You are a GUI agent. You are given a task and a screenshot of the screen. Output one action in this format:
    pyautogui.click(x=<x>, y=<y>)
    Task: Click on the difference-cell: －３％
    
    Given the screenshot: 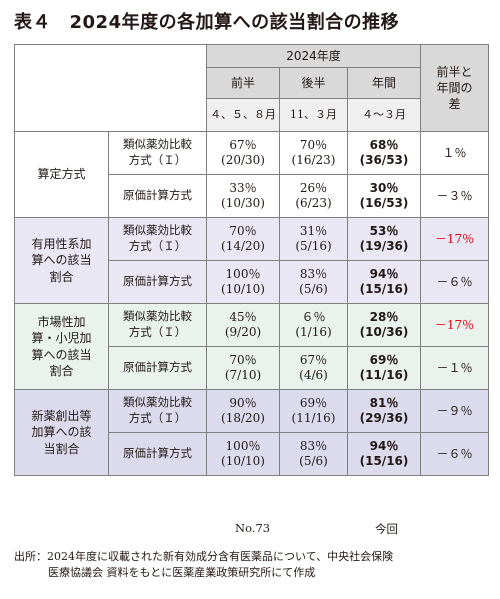 What is the action you would take?
    pyautogui.click(x=454, y=196)
    